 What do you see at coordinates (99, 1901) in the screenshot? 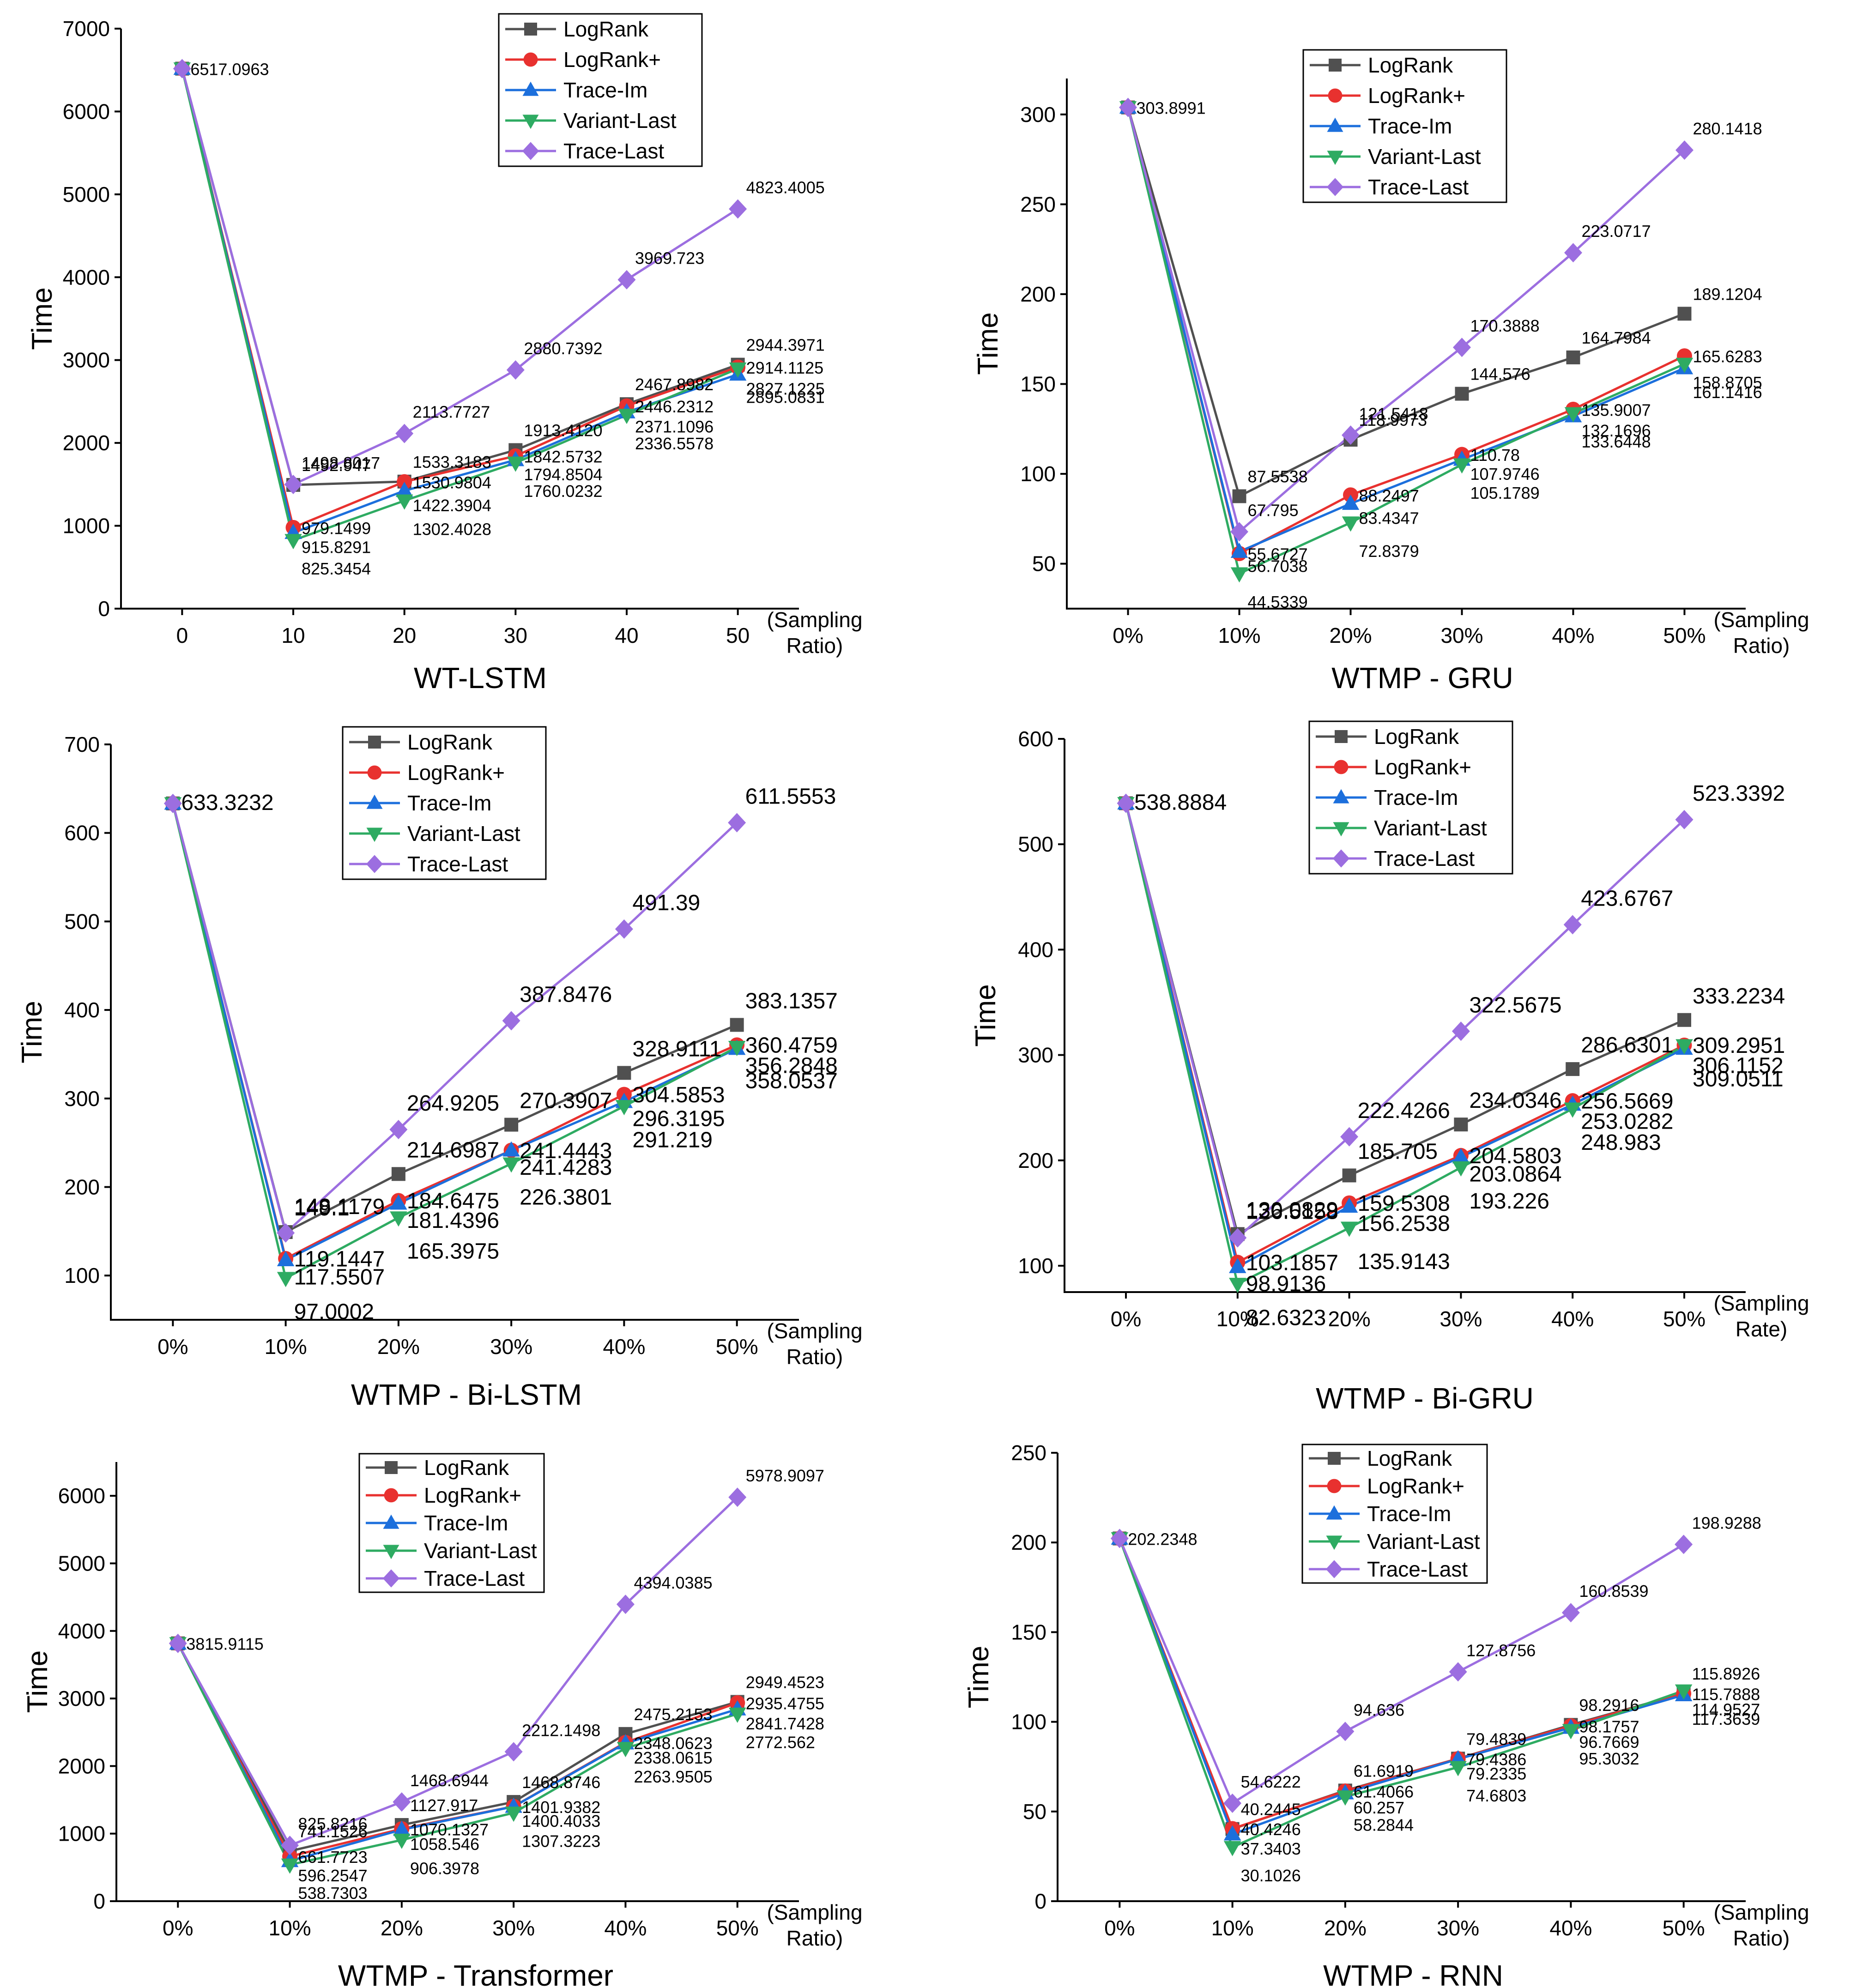
I see `y-tick-label: 0` at bounding box center [99, 1901].